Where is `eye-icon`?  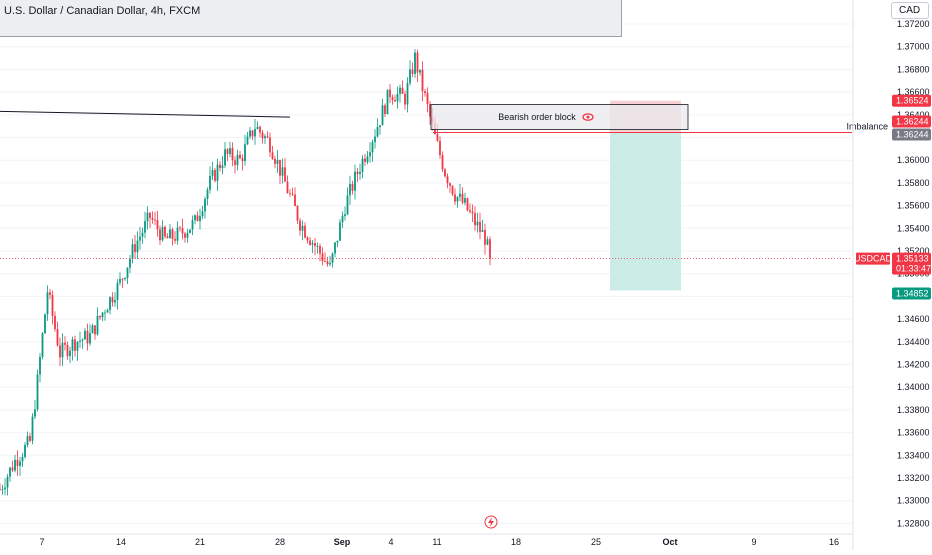
eye-icon is located at coordinates (588, 117).